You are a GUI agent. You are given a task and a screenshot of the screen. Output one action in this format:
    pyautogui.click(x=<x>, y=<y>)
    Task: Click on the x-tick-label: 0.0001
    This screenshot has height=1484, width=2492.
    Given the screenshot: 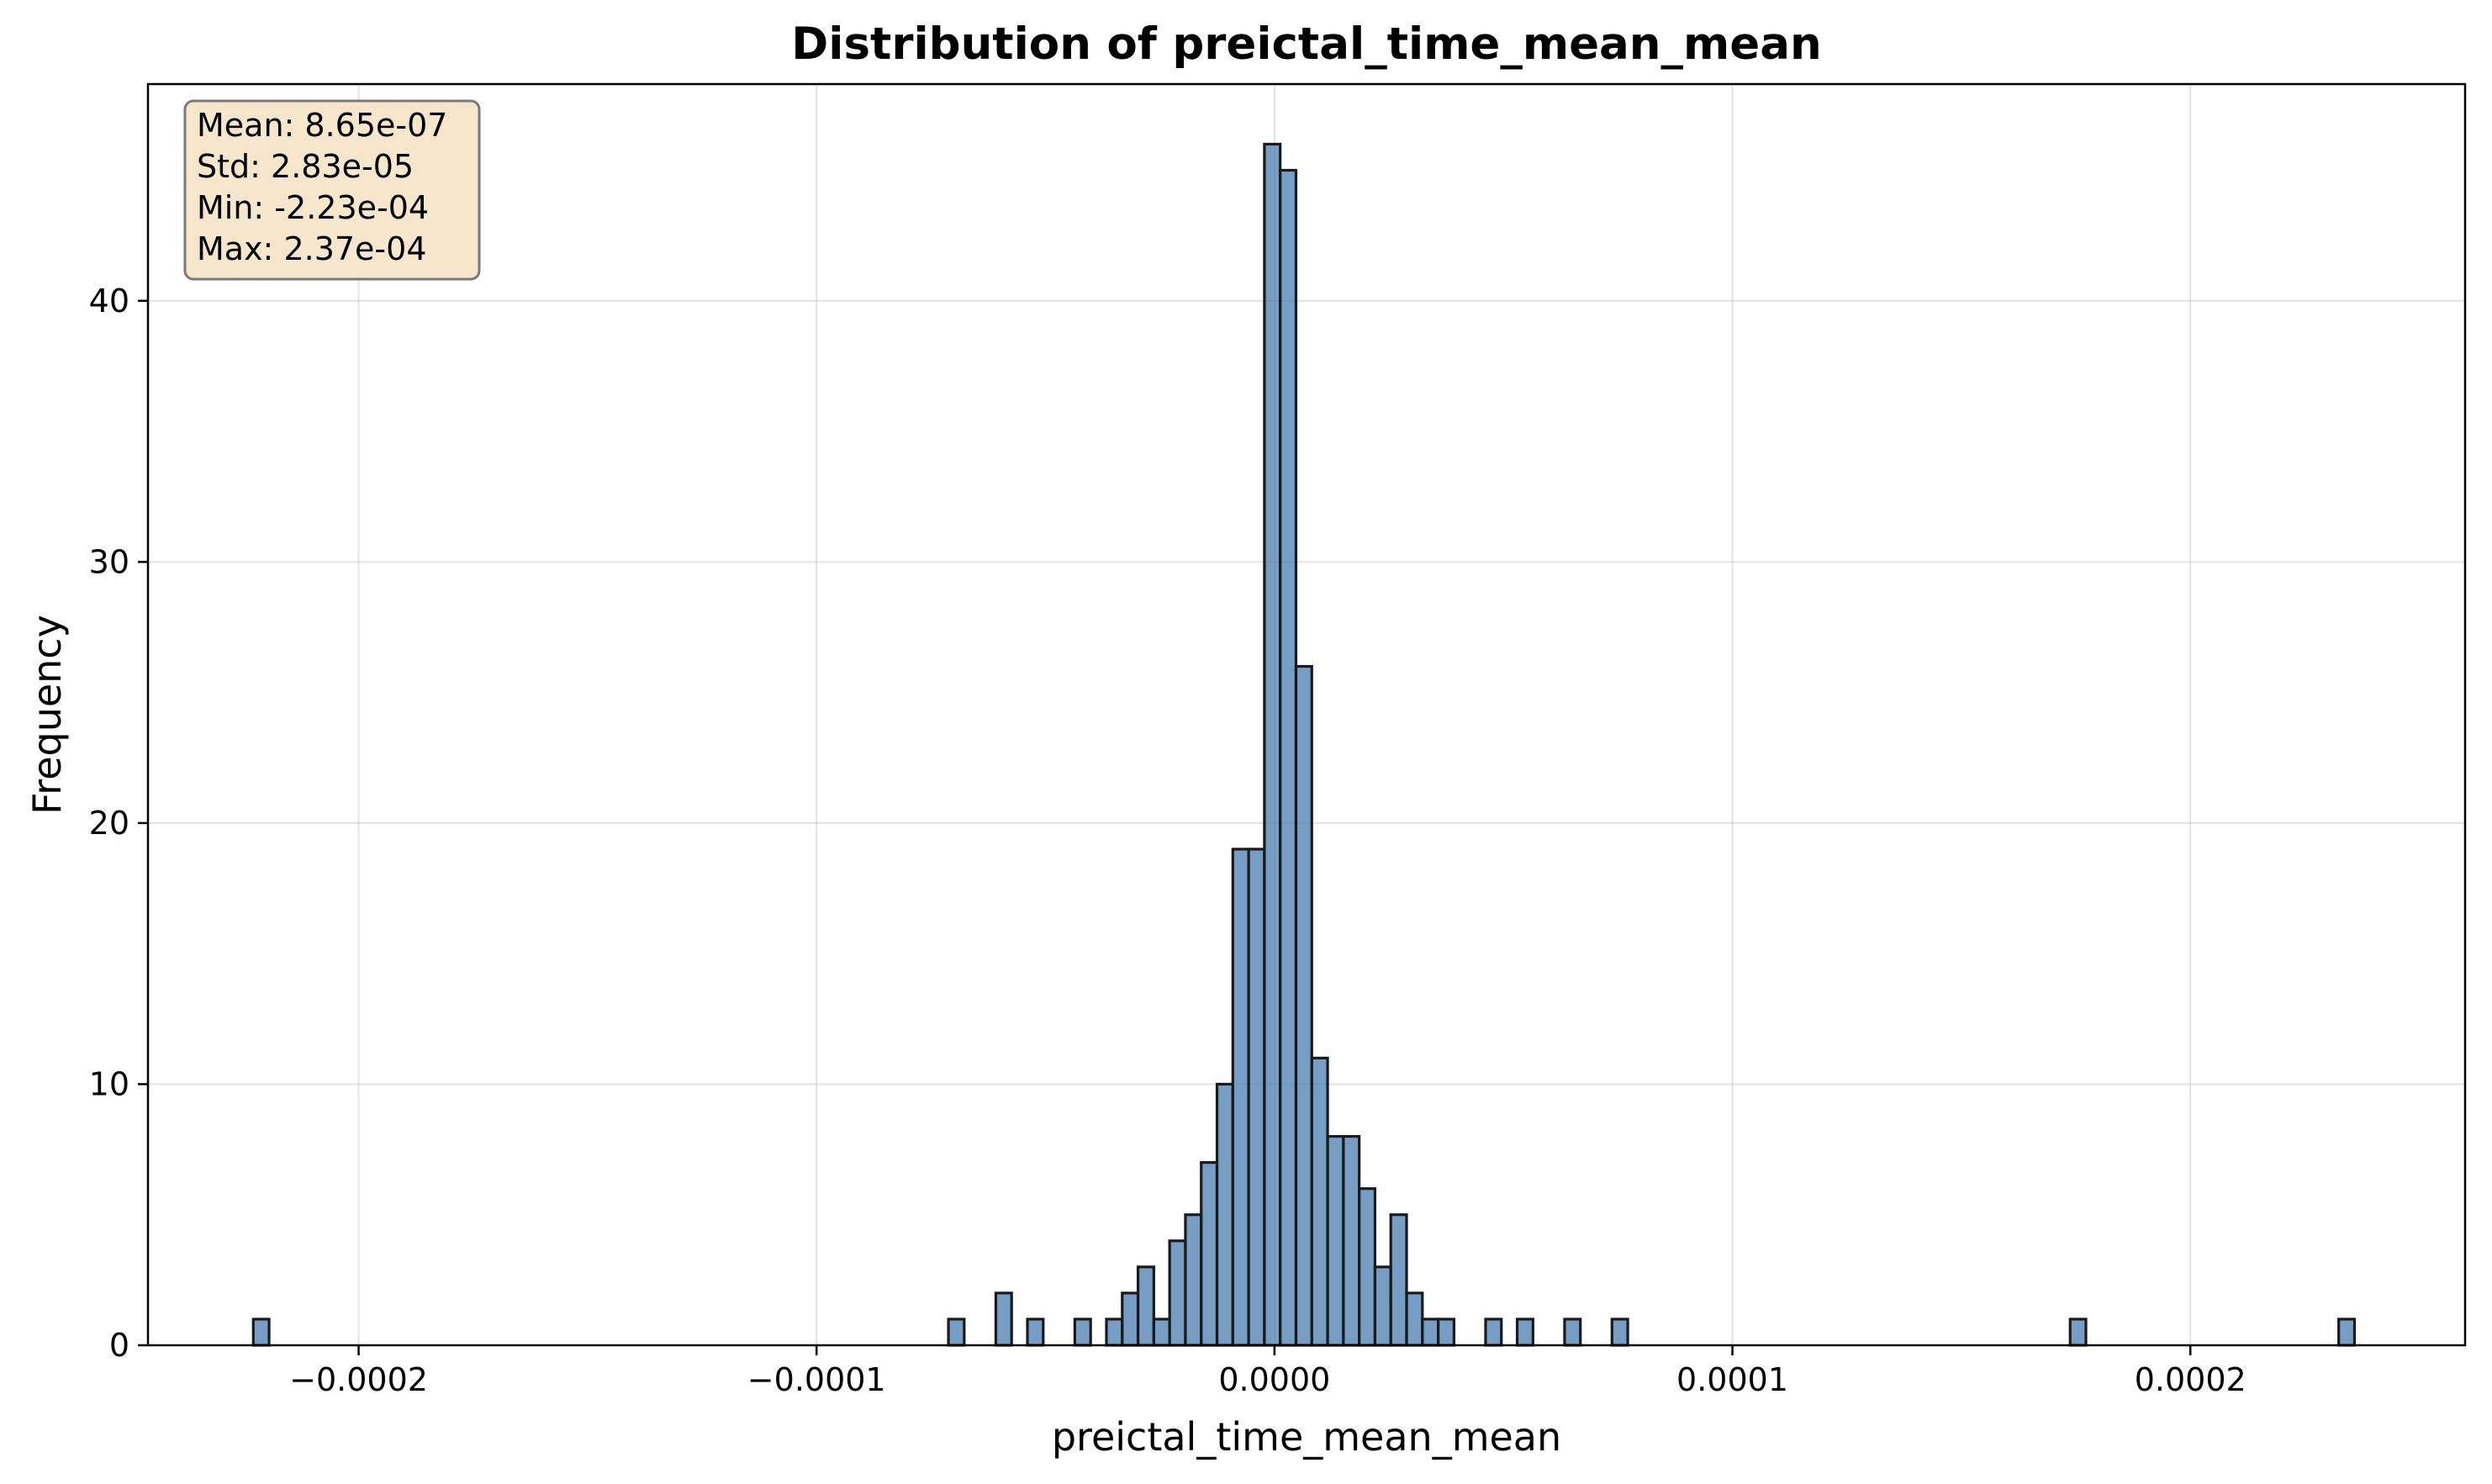 What is the action you would take?
    pyautogui.click(x=1732, y=1379)
    